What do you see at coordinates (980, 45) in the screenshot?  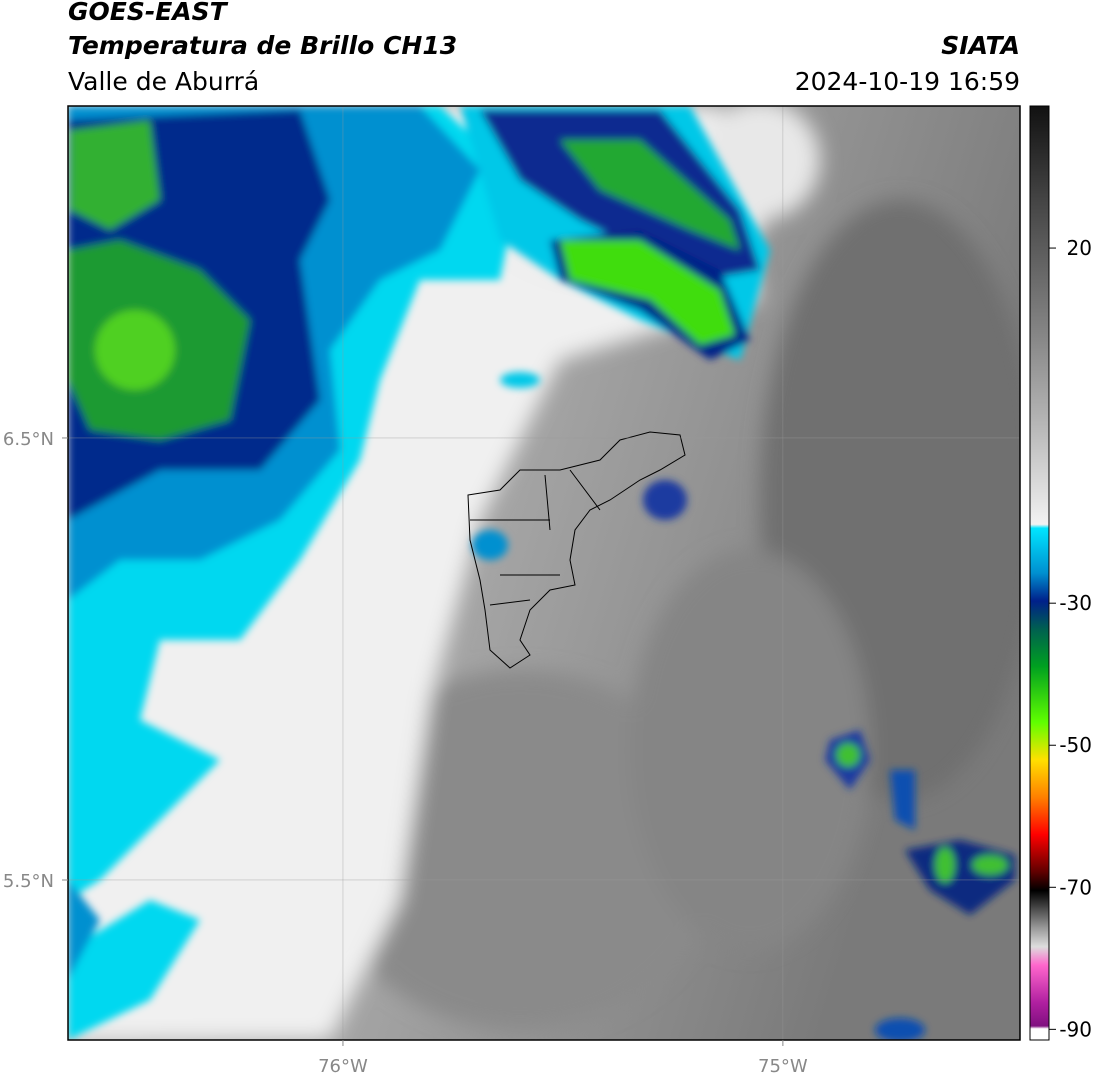 I see `source: SIATA` at bounding box center [980, 45].